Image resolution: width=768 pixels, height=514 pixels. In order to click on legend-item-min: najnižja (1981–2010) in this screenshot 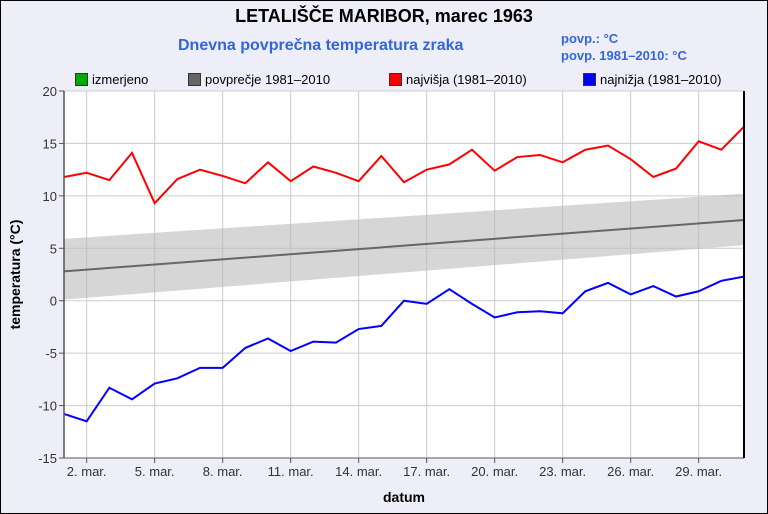, I will do `click(652, 79)`.